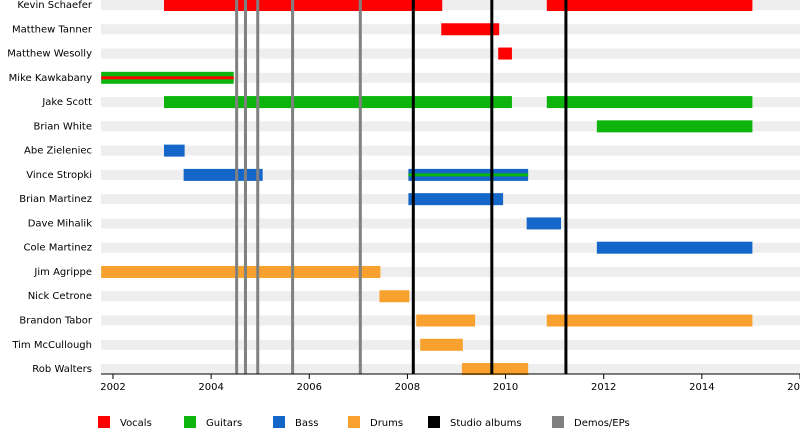 This screenshot has height=433, width=800. I want to click on x-tick-label: 2004, so click(210, 387).